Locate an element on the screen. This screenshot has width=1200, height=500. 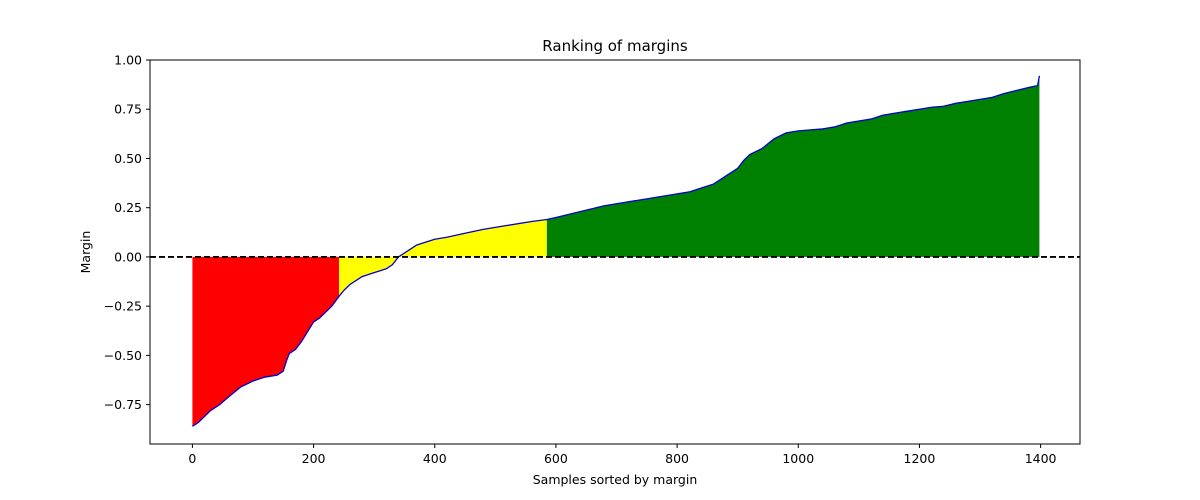
y-tick-label: 1.00 is located at coordinates (128, 60).